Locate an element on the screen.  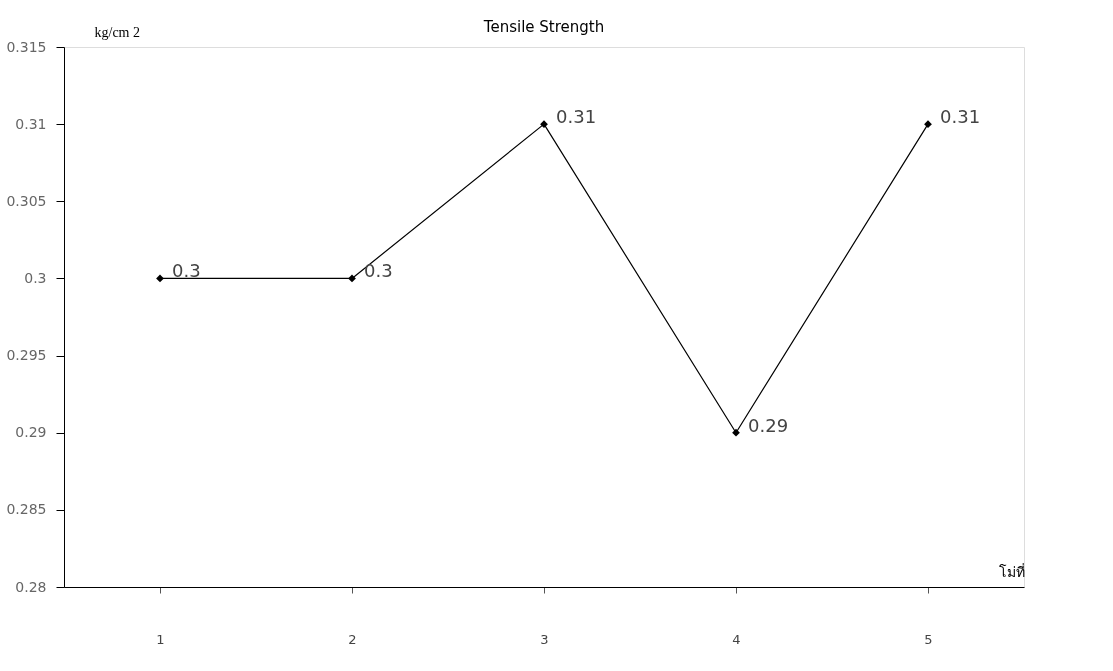
y-tick-label: 0.3 is located at coordinates (35, 277).